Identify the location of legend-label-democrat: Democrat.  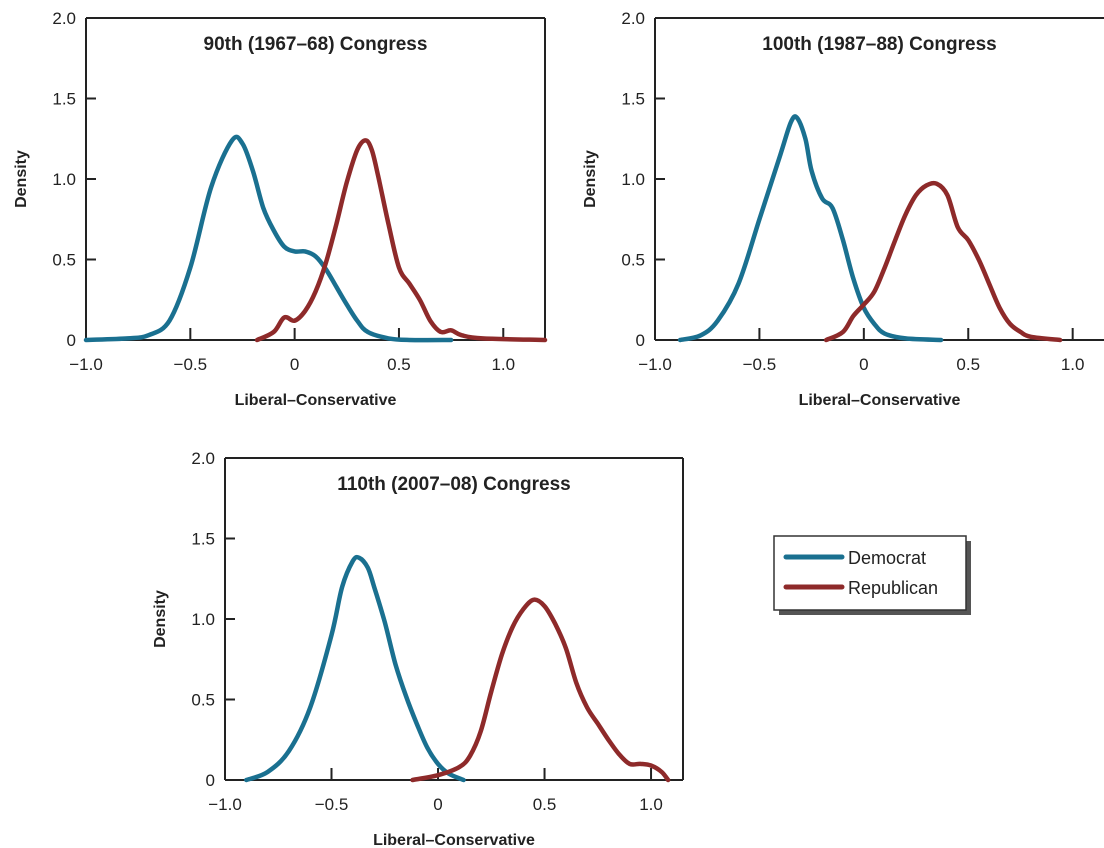
(887, 558).